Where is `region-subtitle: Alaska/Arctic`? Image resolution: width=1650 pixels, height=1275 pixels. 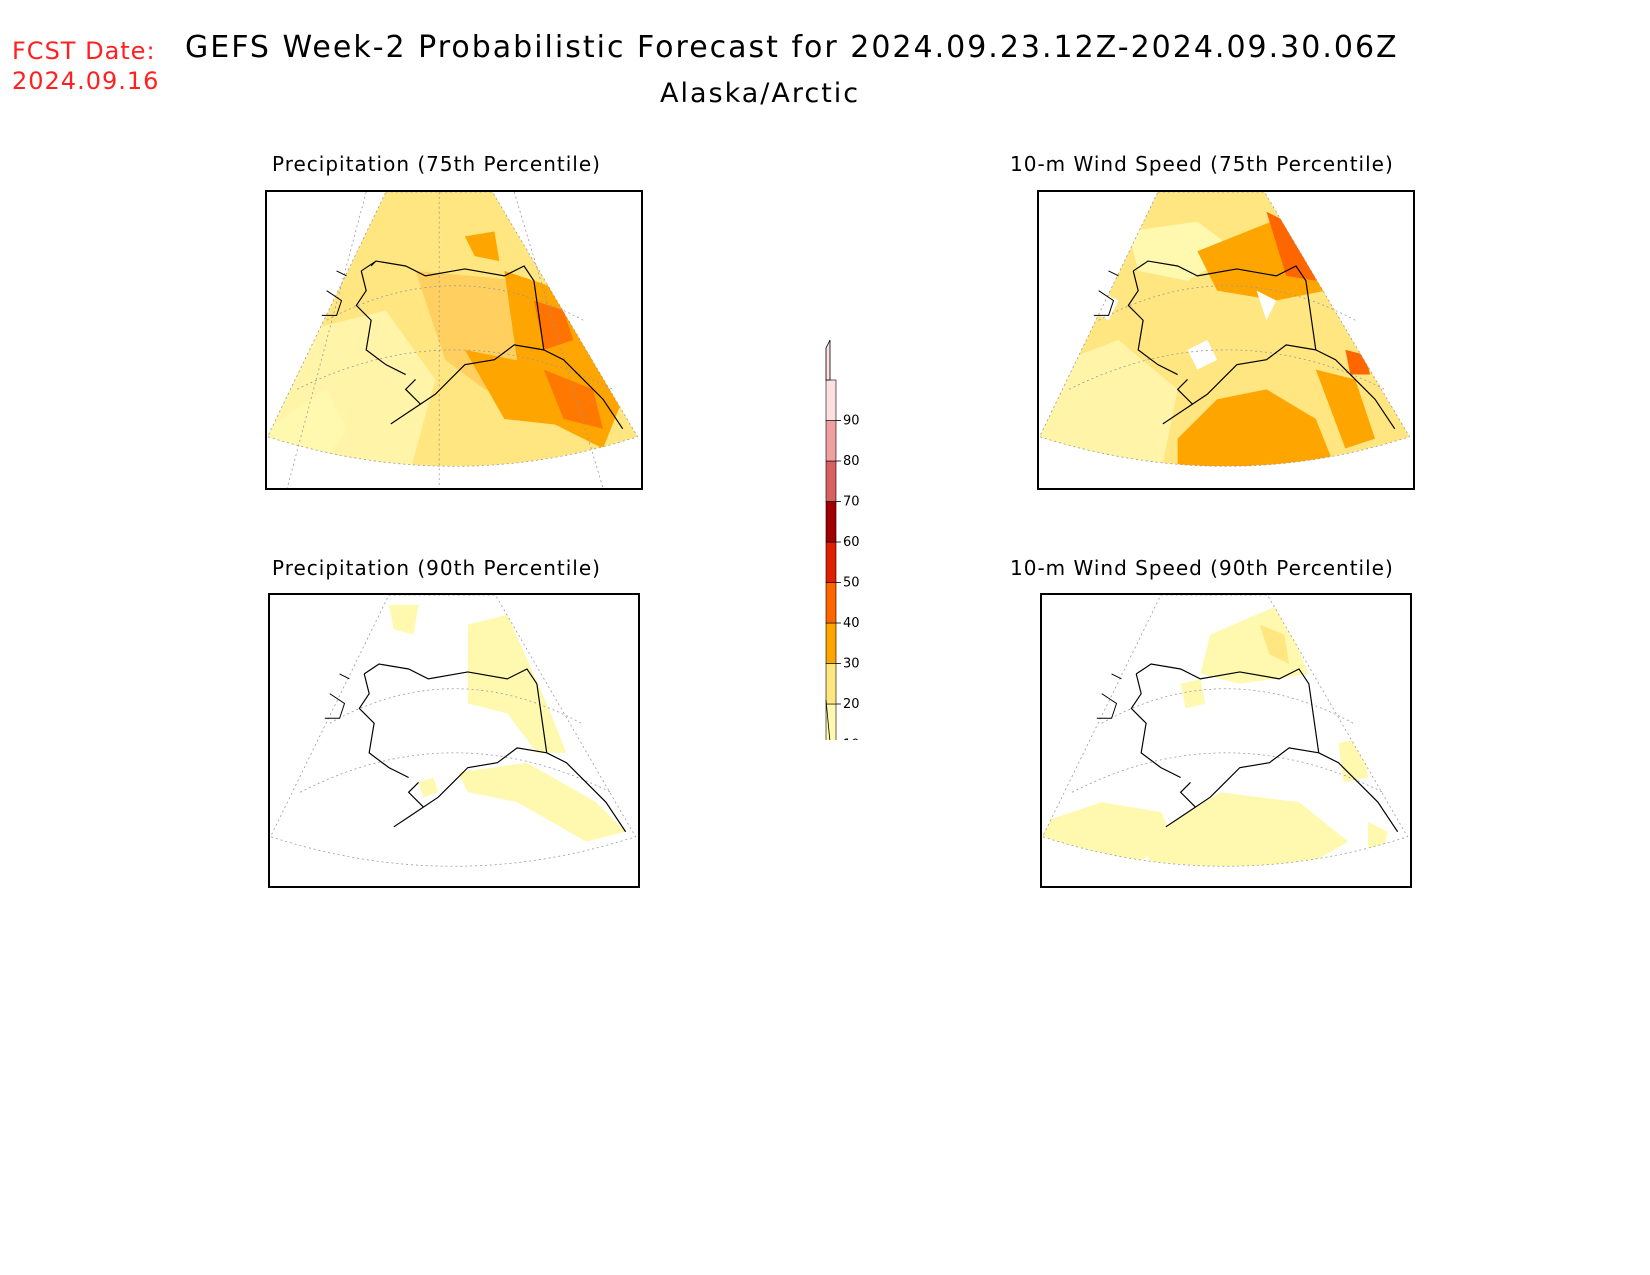
region-subtitle: Alaska/Arctic is located at coordinates (760, 93).